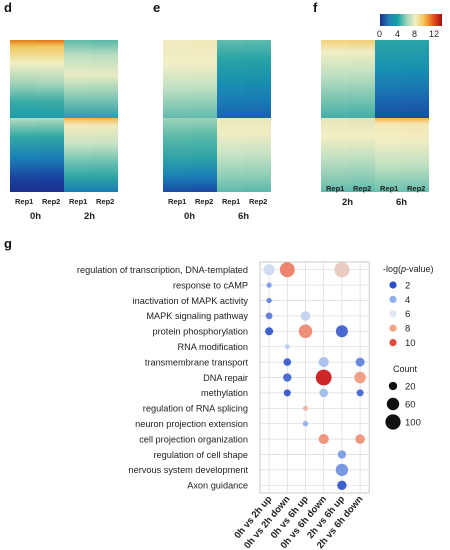 This screenshot has height=550, width=450. Describe the element at coordinates (191, 424) in the screenshot. I see `term-label: neuron projection extension` at that location.